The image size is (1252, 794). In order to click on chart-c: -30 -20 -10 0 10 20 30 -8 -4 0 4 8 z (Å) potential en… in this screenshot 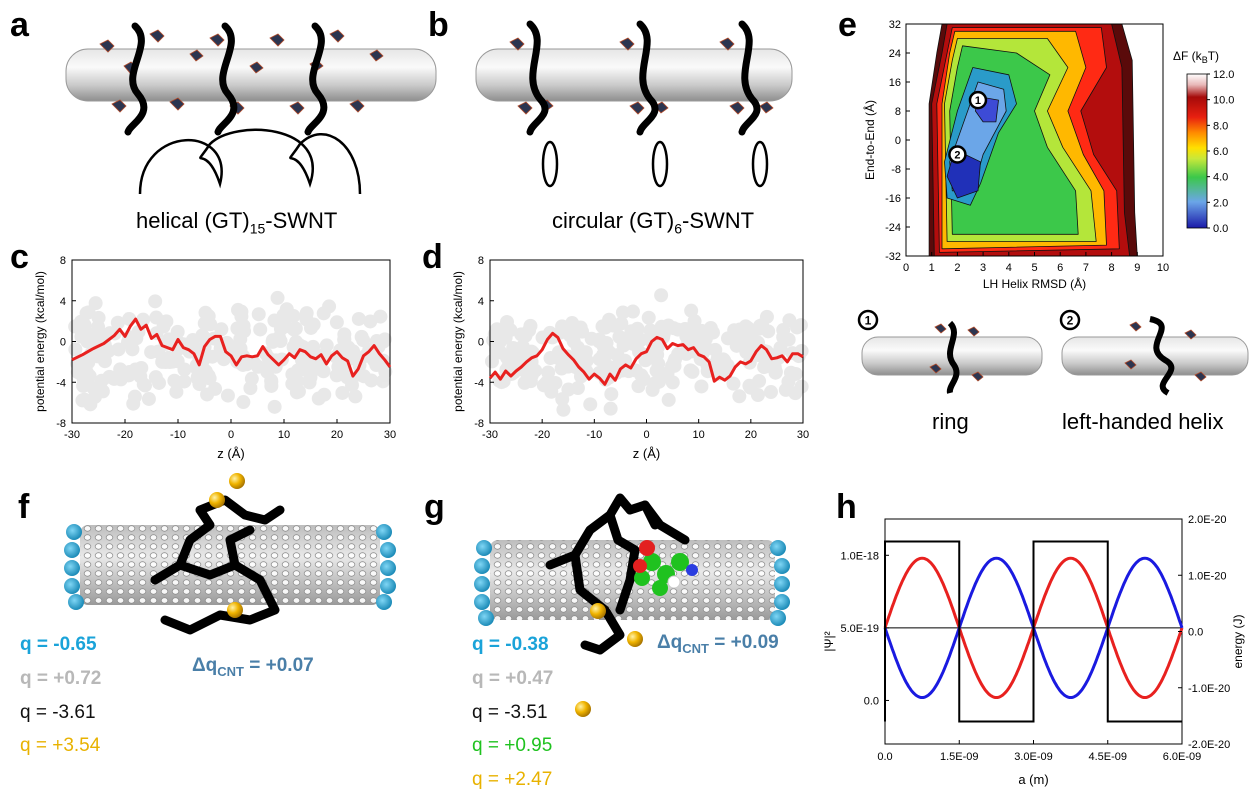, I will do `click(214, 358)`.